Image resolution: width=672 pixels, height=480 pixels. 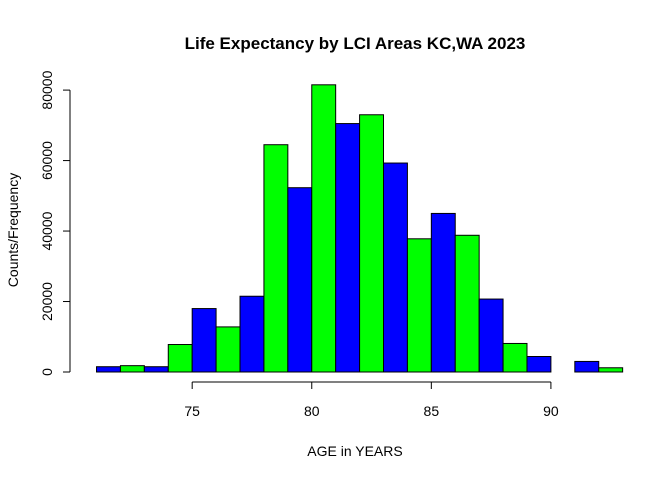 What do you see at coordinates (371, 400) in the screenshot?
I see `x-axis: 75 80 85 90` at bounding box center [371, 400].